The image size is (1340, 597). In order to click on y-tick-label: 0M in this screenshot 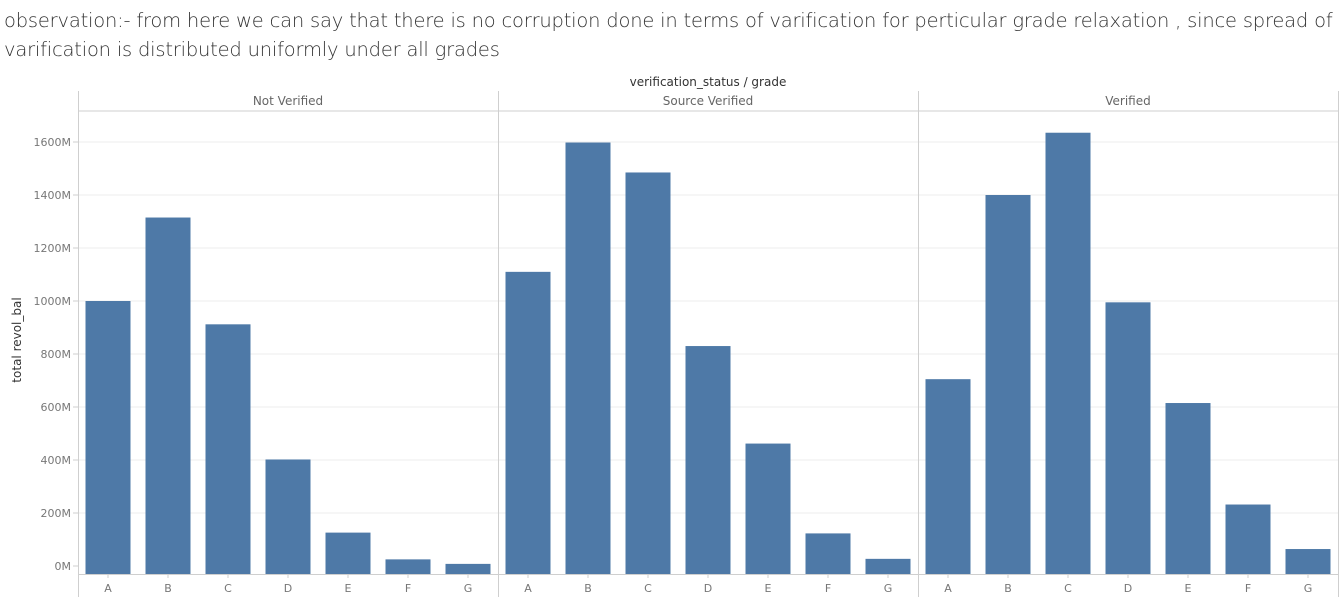, I will do `click(63, 566)`.